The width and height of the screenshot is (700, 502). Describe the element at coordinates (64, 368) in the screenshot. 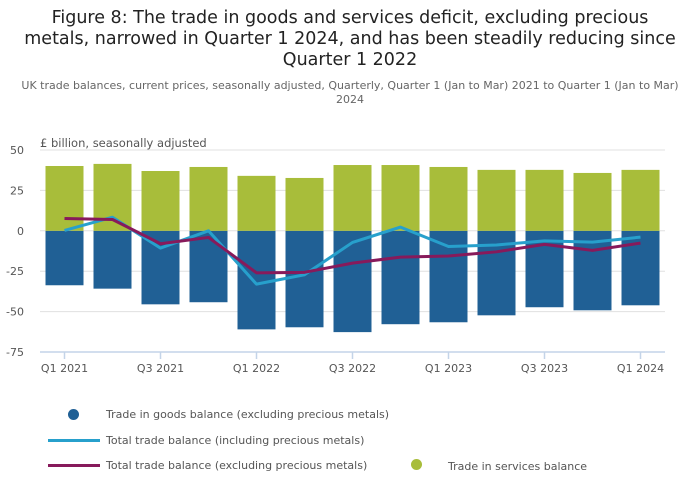

I see `x-tick-label: Q1 2021` at that location.